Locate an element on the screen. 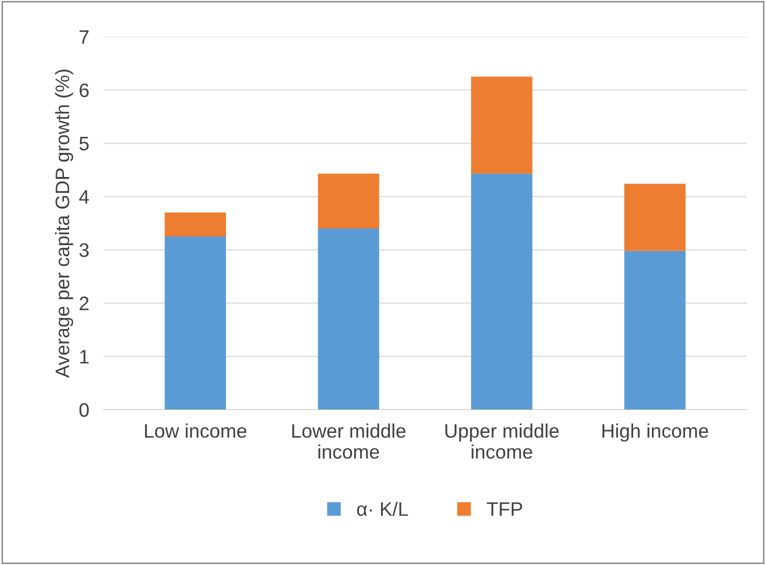 Image resolution: width=766 pixels, height=565 pixels. x-tick-label: High income is located at coordinates (655, 433).